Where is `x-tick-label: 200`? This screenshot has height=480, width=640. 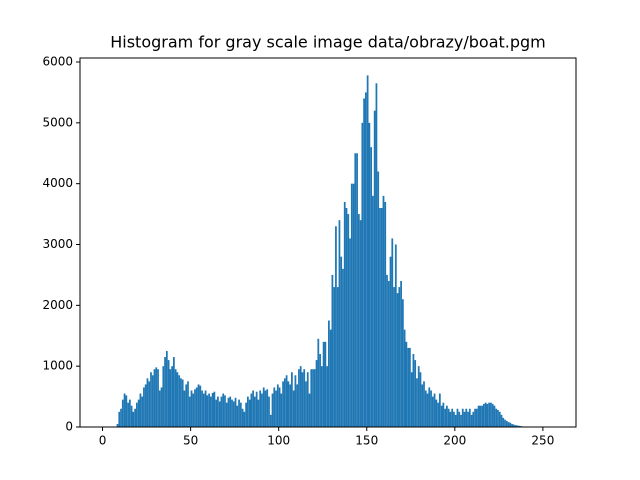
x-tick-label: 200 is located at coordinates (454, 441).